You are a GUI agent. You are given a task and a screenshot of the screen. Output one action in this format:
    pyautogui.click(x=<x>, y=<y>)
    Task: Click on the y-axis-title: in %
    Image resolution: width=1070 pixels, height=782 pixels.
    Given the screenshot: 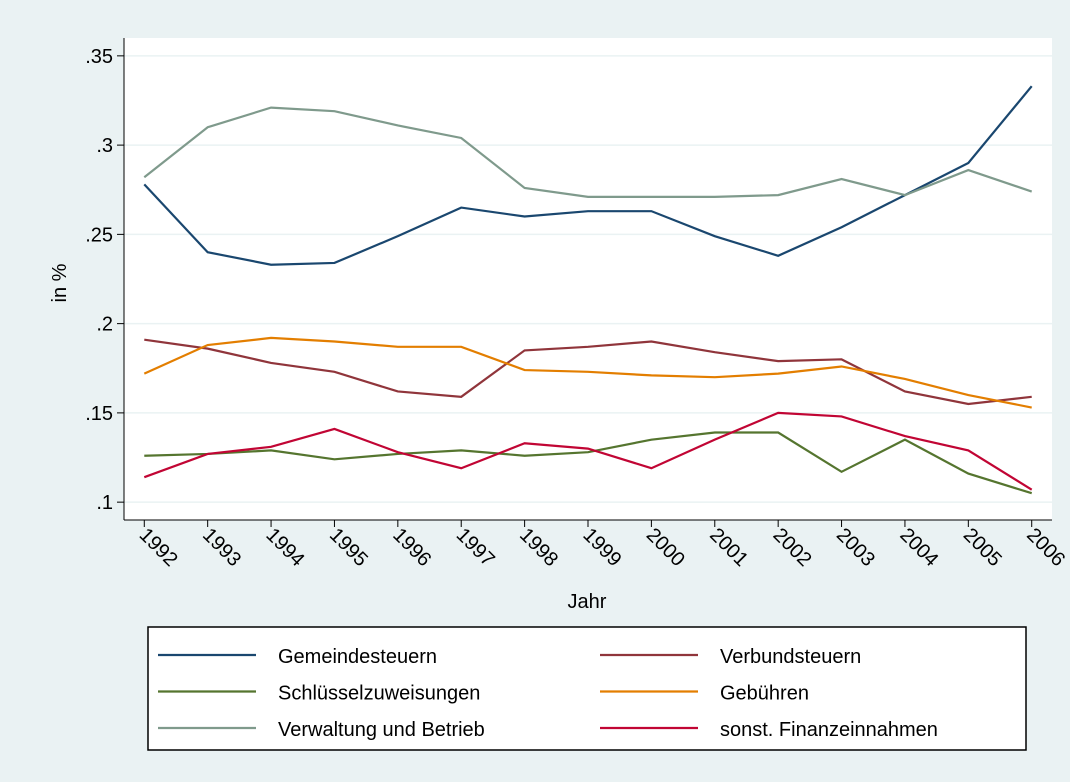 What is the action you would take?
    pyautogui.click(x=60, y=282)
    